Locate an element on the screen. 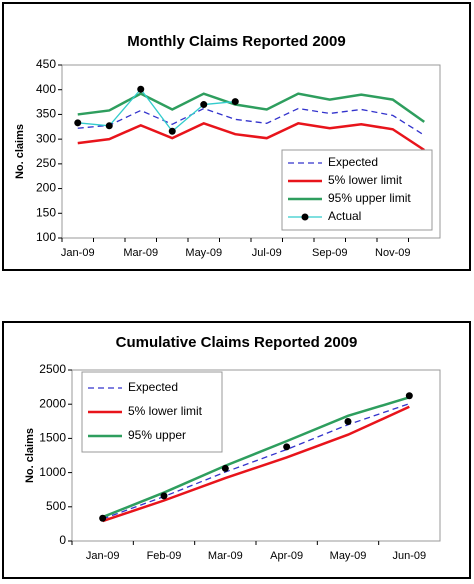 The image size is (474, 584). legend-label: Actual is located at coordinates (344, 216).